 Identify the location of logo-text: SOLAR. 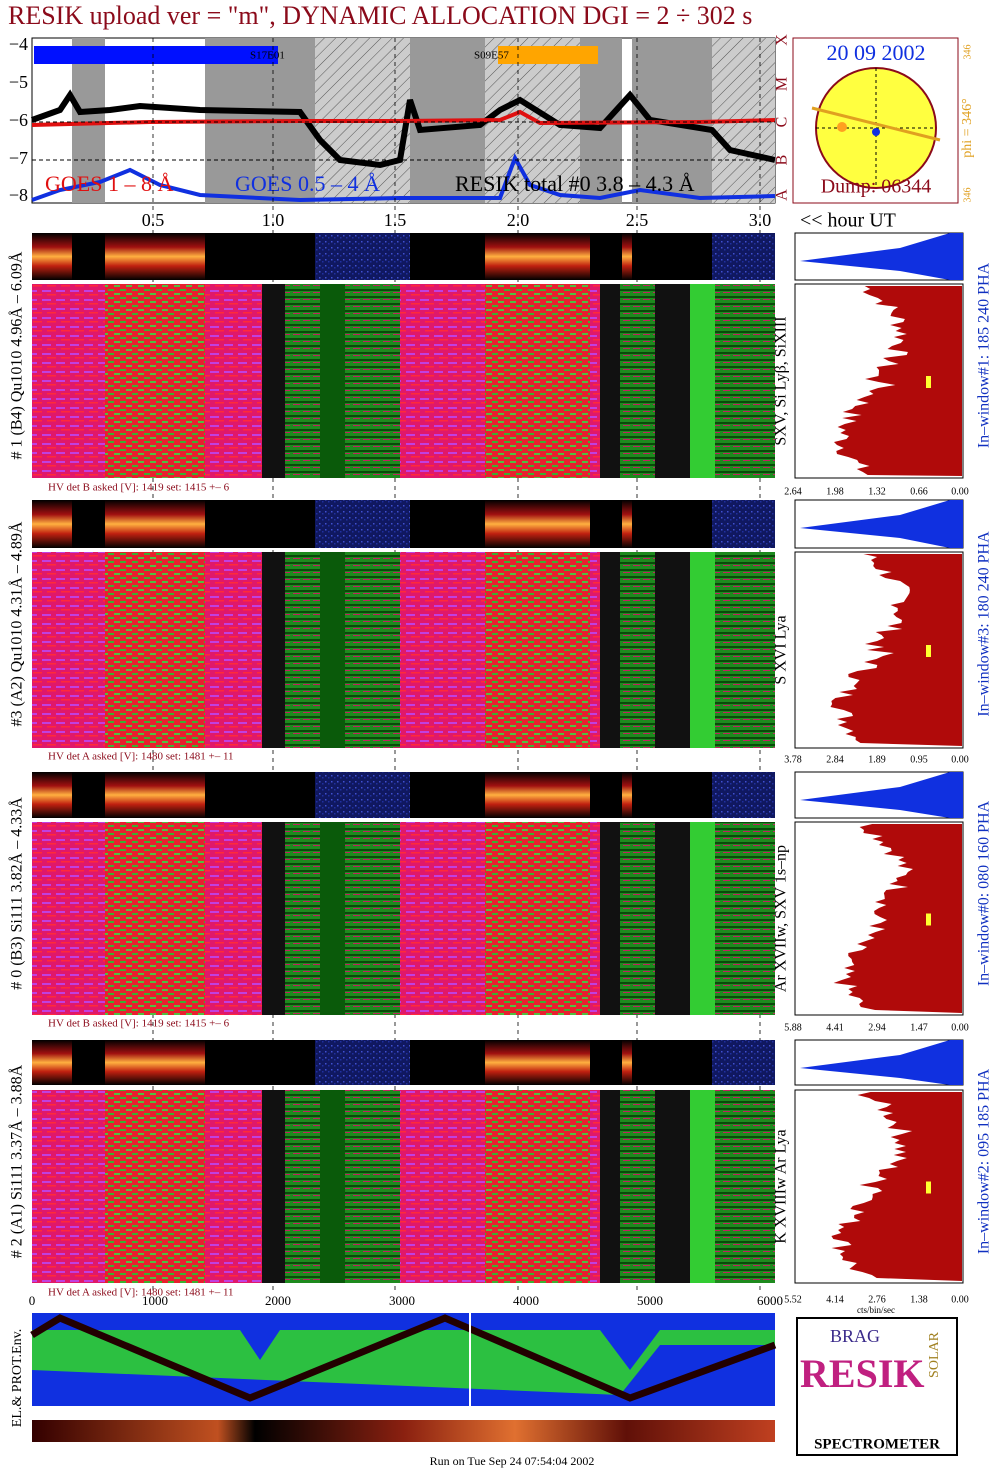
(934, 1354).